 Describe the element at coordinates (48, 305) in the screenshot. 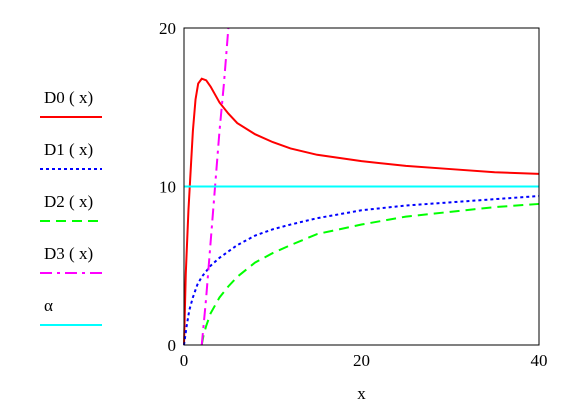

I see `legend-label-4: α` at that location.